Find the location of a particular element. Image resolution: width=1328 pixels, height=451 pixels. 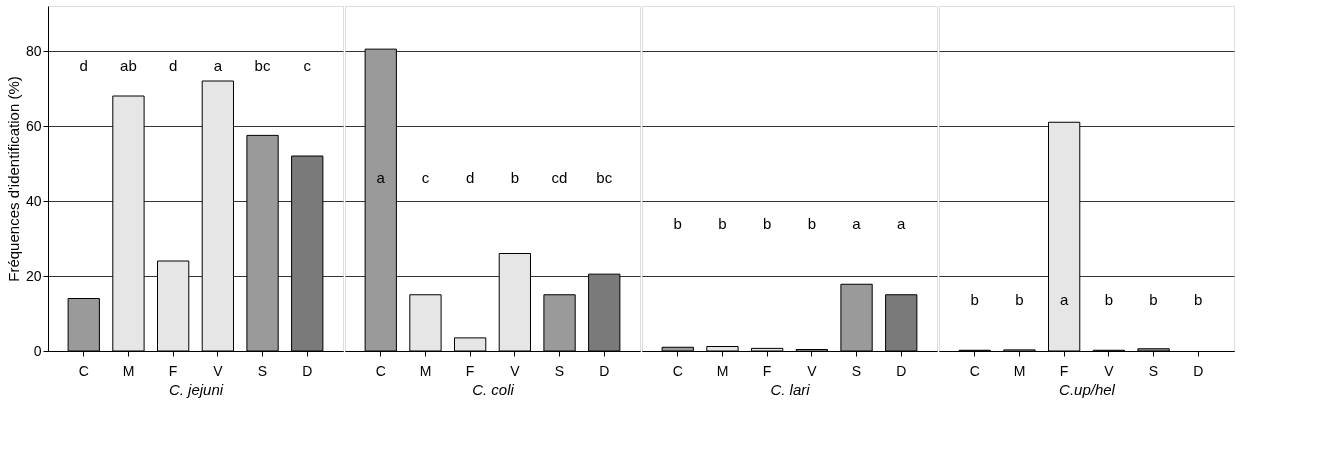

x-axis-title: C. jejuni is located at coordinates (196, 389).